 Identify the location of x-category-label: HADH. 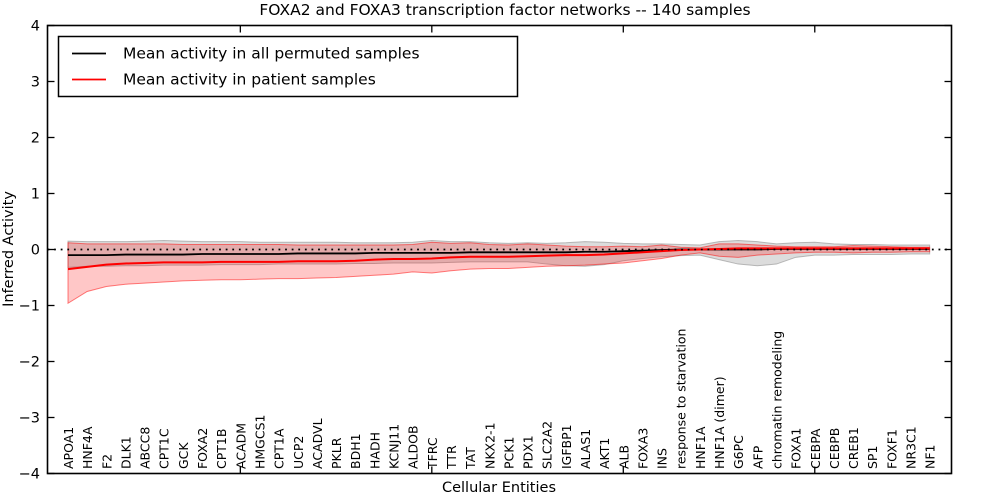
(374, 450).